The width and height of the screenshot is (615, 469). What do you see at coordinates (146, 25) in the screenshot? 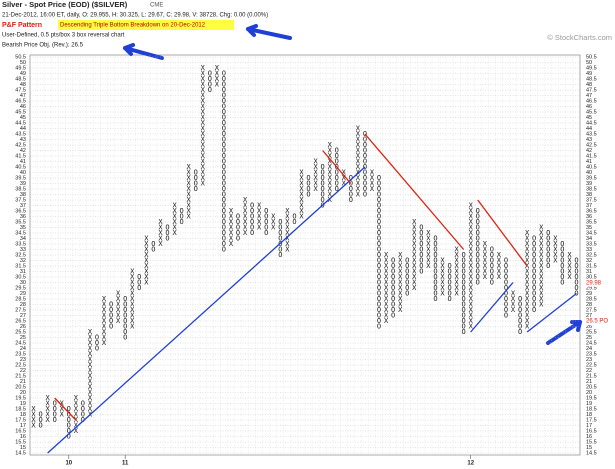
I see `pattern-highlight` at bounding box center [146, 25].